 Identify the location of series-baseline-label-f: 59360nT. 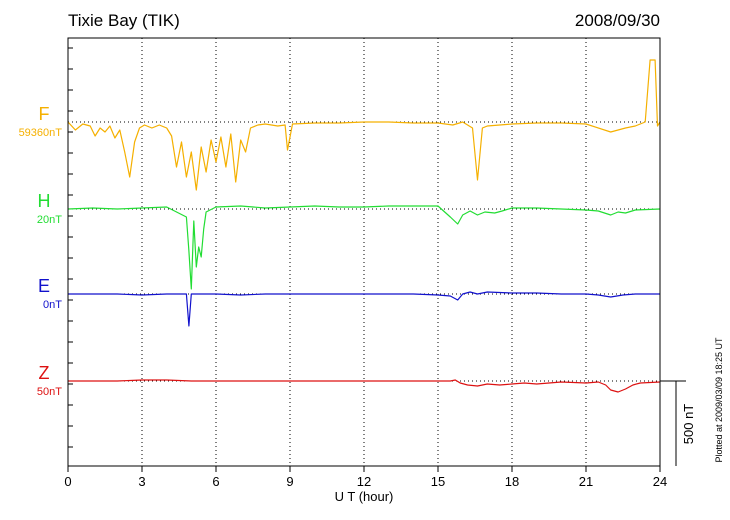
(41, 133).